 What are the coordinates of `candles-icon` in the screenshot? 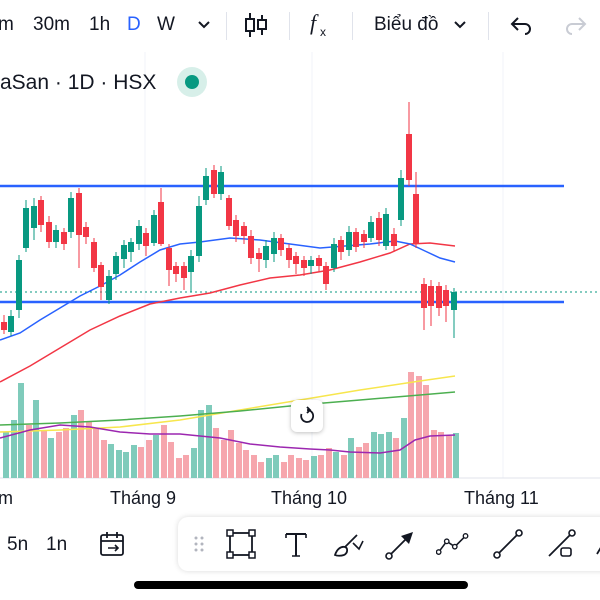 It's located at (256, 25).